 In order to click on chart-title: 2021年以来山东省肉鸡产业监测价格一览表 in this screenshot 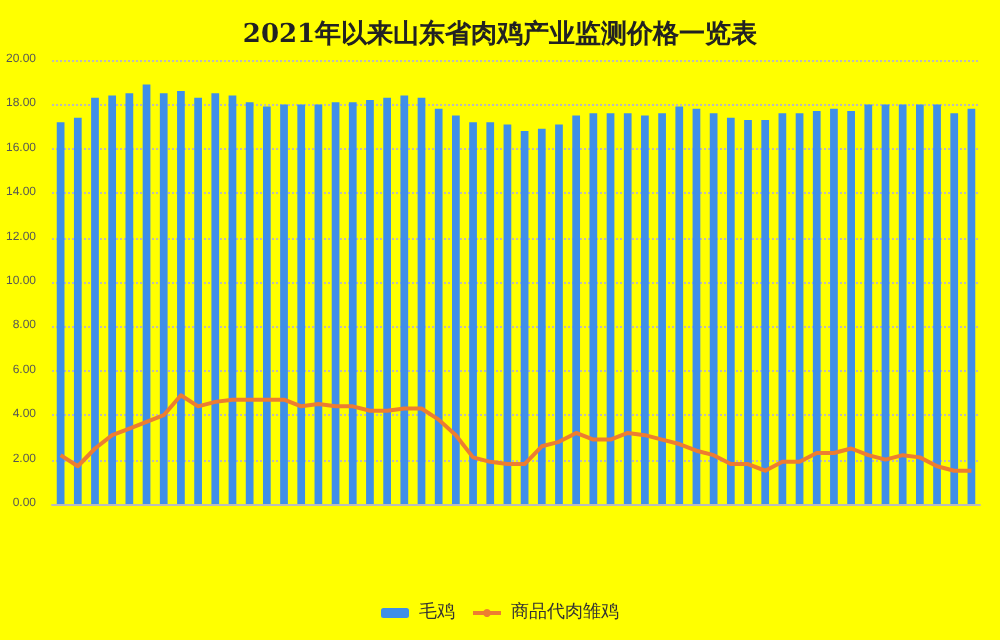, I will do `click(501, 34)`.